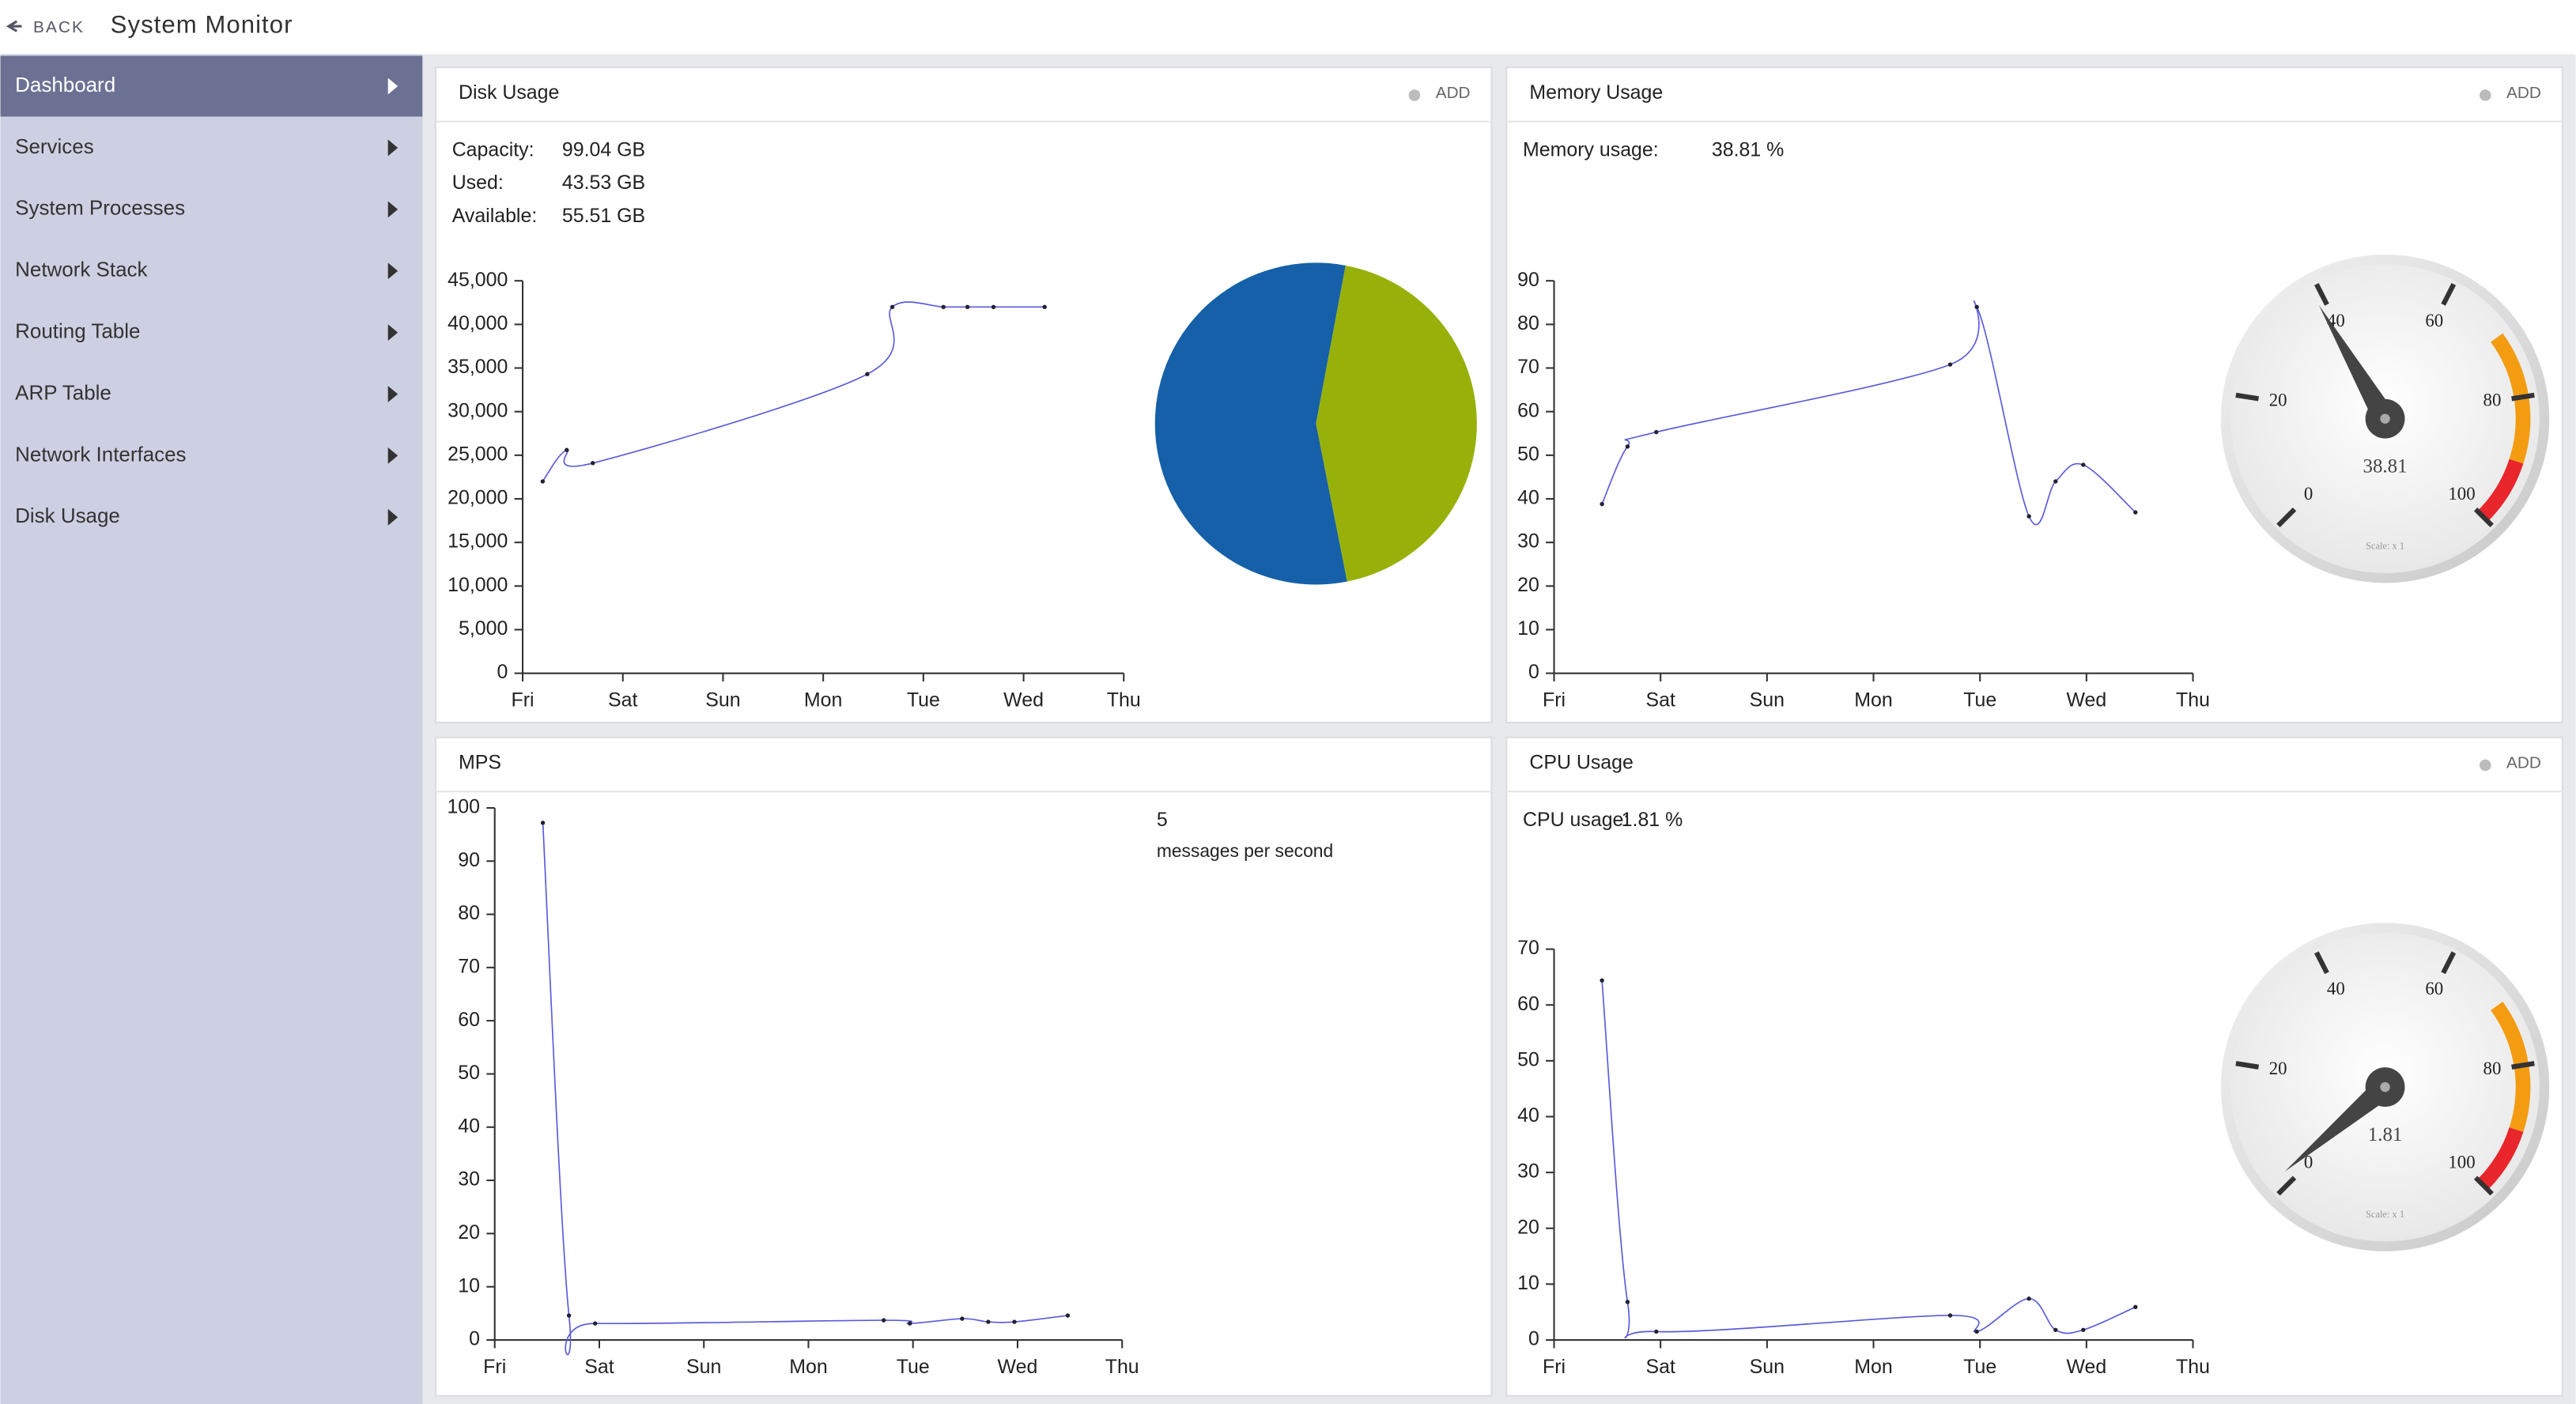  What do you see at coordinates (206, 454) in the screenshot?
I see `nav-item: Network Interfaces` at bounding box center [206, 454].